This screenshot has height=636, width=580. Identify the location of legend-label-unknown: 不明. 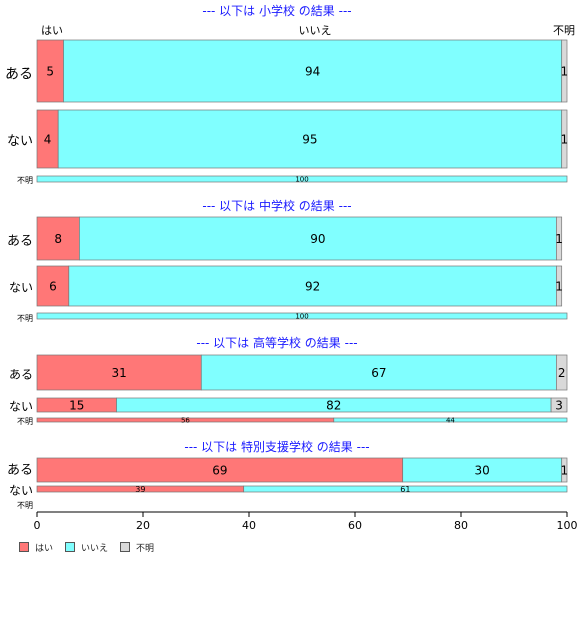
(145, 548).